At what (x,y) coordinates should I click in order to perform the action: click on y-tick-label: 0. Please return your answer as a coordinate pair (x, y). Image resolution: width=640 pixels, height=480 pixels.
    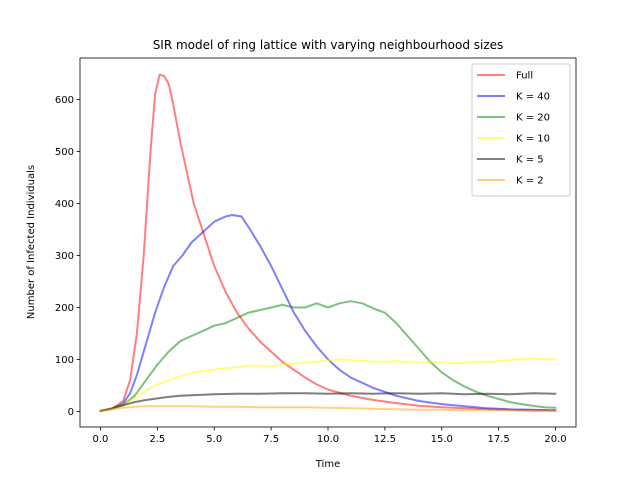
    Looking at the image, I should click on (71, 412).